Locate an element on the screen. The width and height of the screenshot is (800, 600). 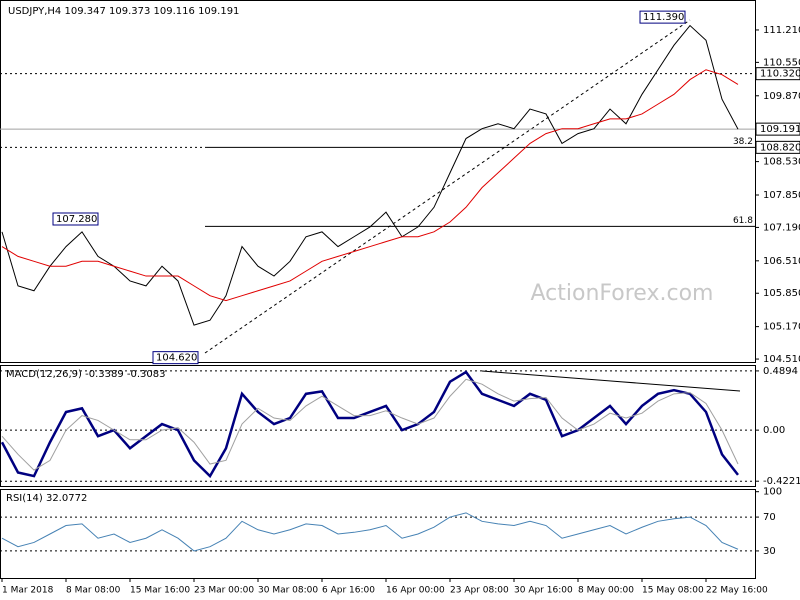
price-marker-label: 109.191 is located at coordinates (780, 129).